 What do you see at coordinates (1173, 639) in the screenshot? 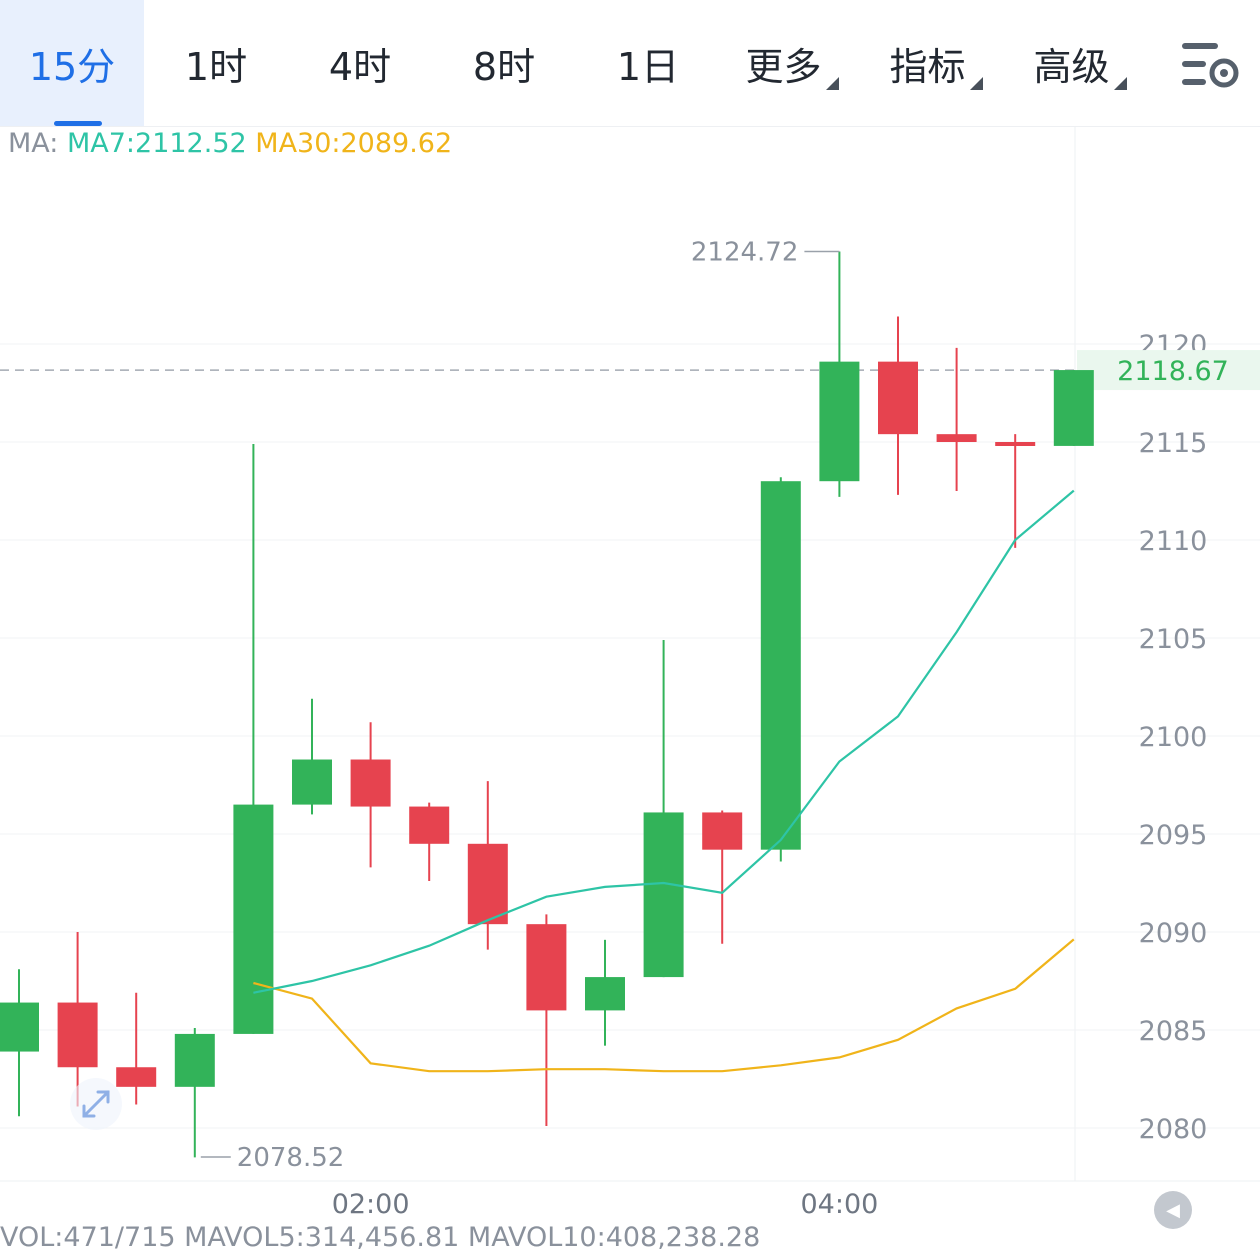
I see `y-tick-label: 2105` at bounding box center [1173, 639].